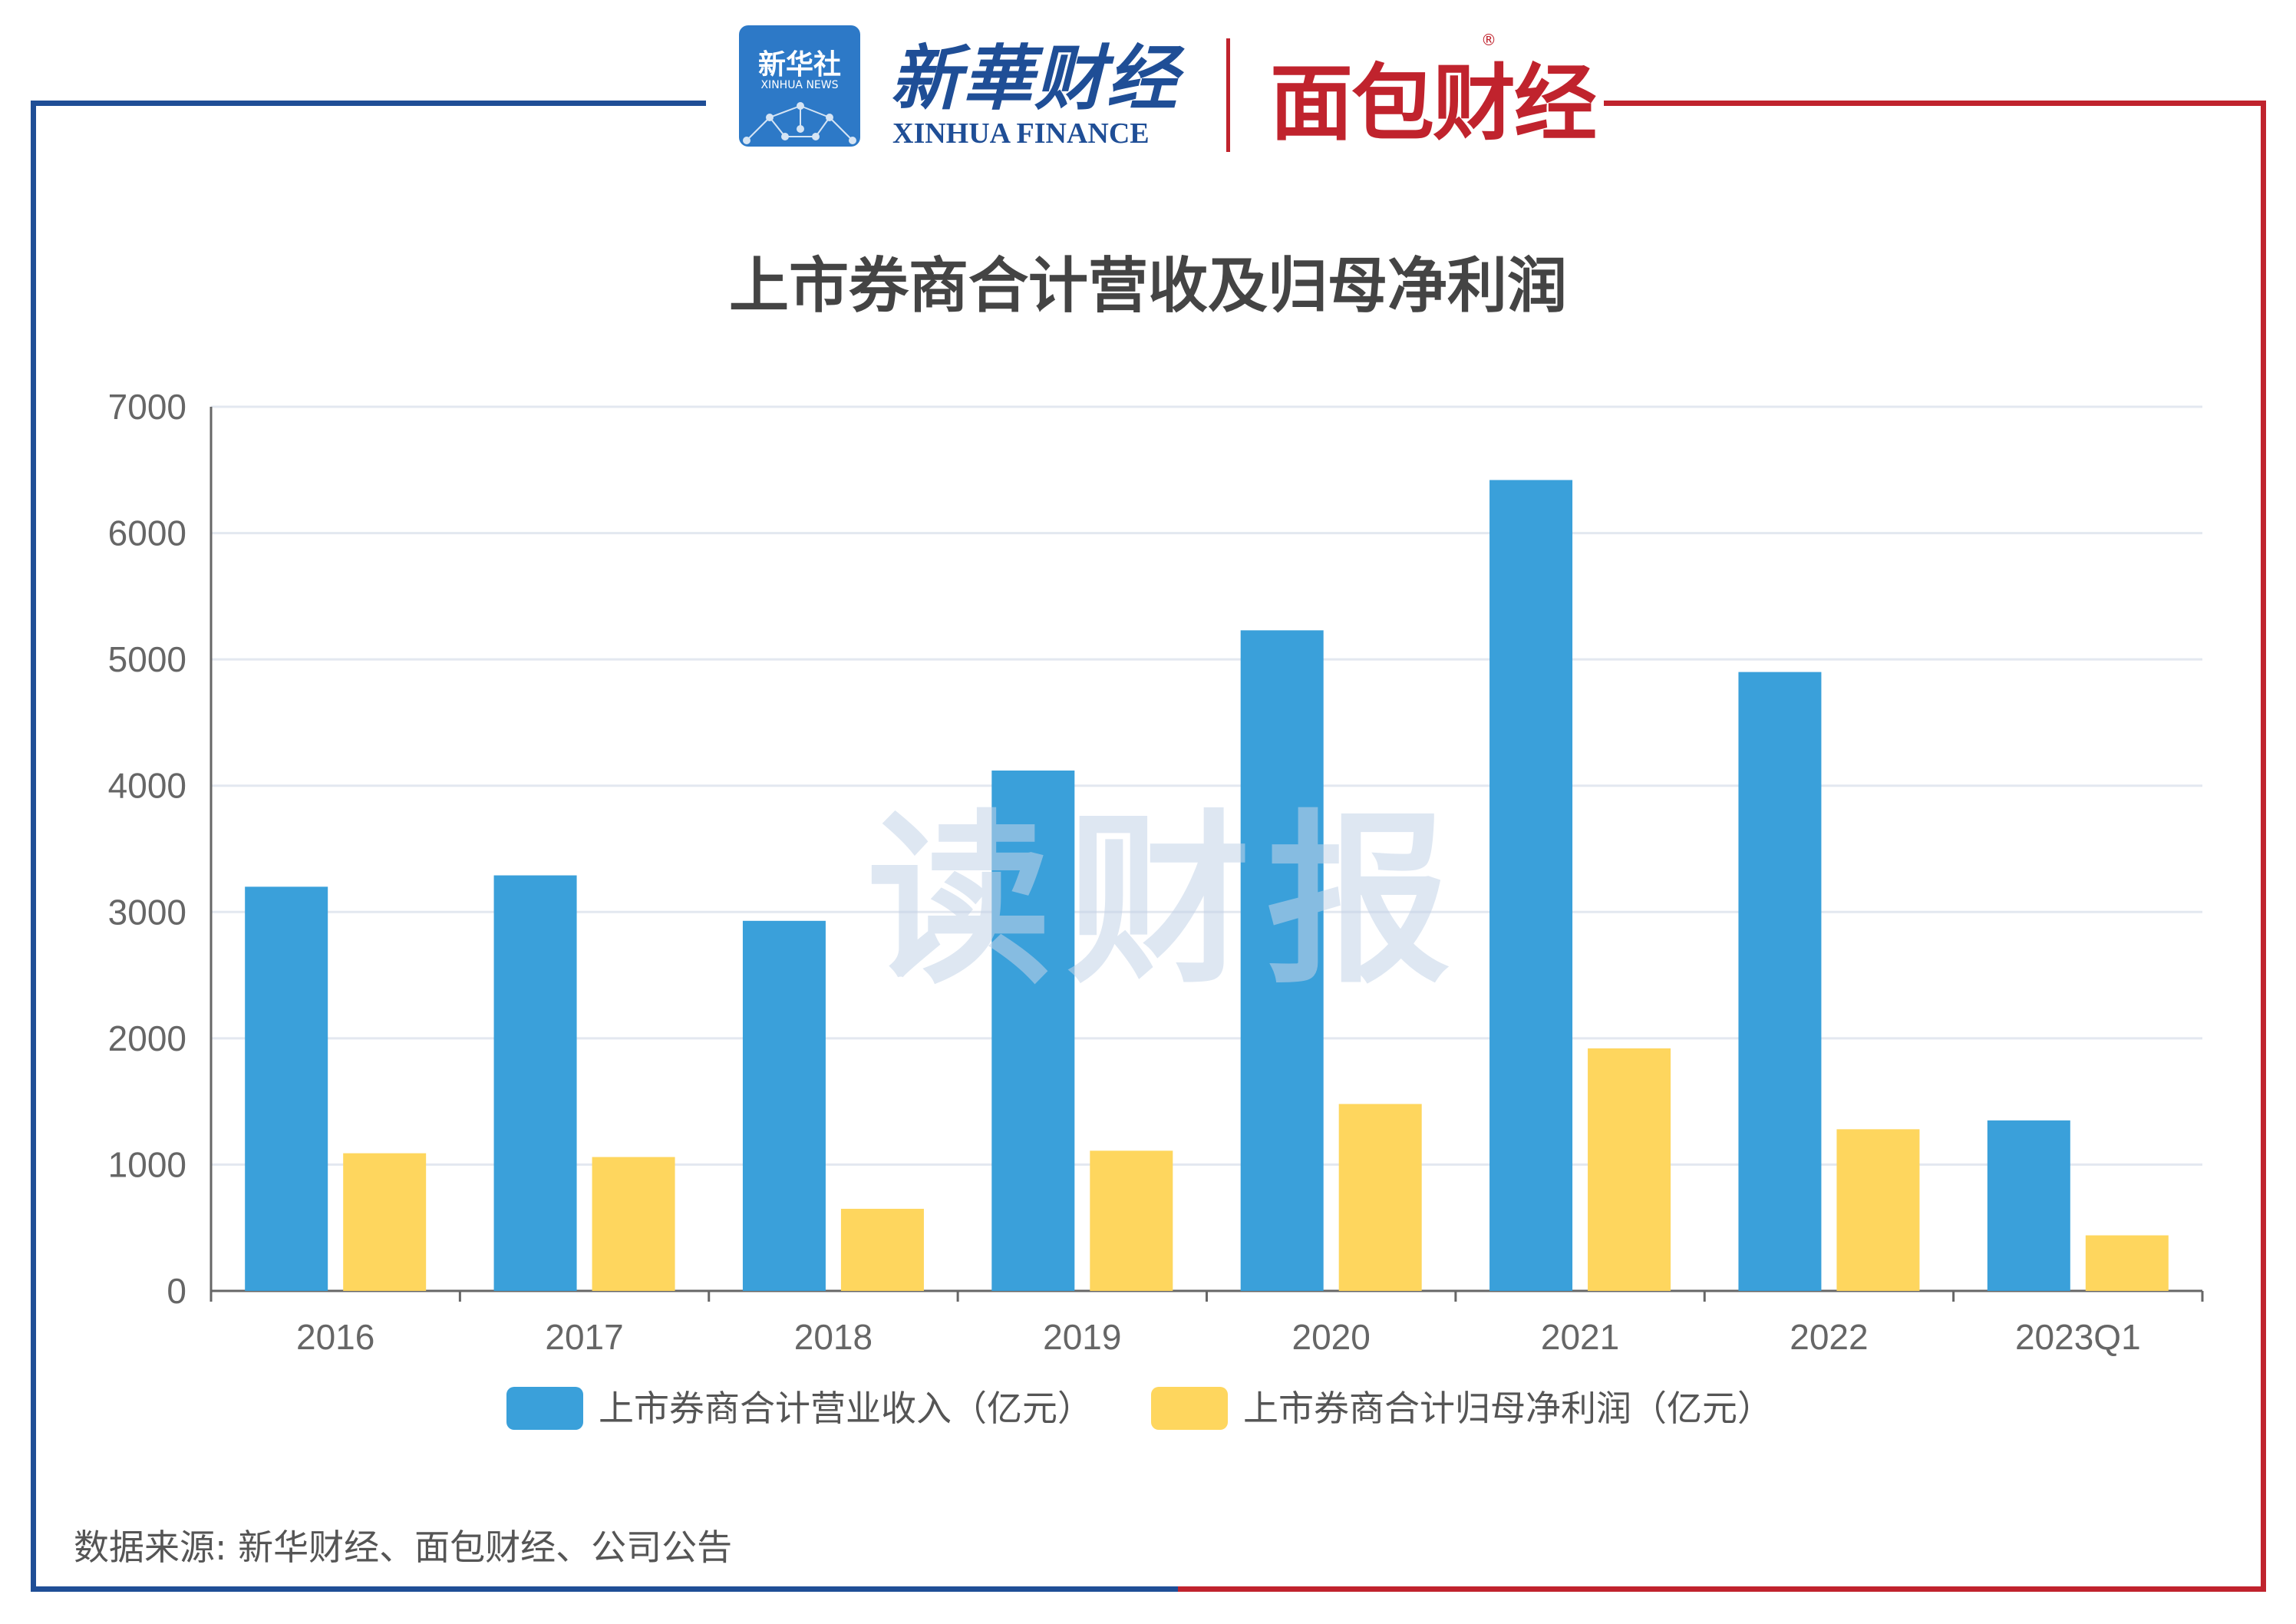  Describe the element at coordinates (147, 786) in the screenshot. I see `y-tick-label-4000: 4000` at that location.